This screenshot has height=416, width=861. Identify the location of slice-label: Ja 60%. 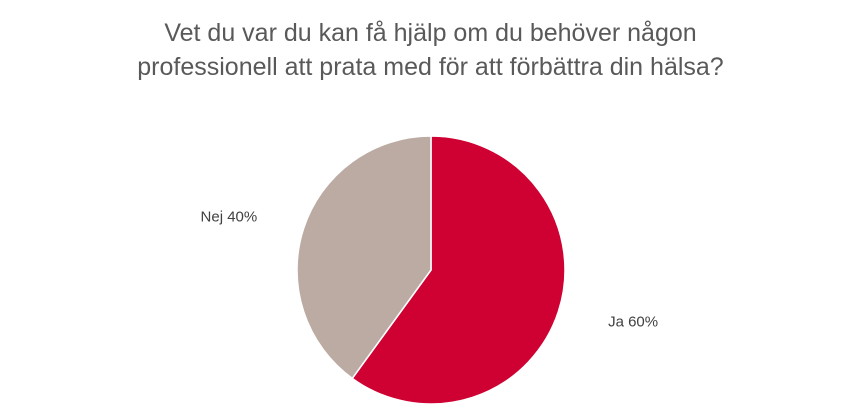
(633, 322).